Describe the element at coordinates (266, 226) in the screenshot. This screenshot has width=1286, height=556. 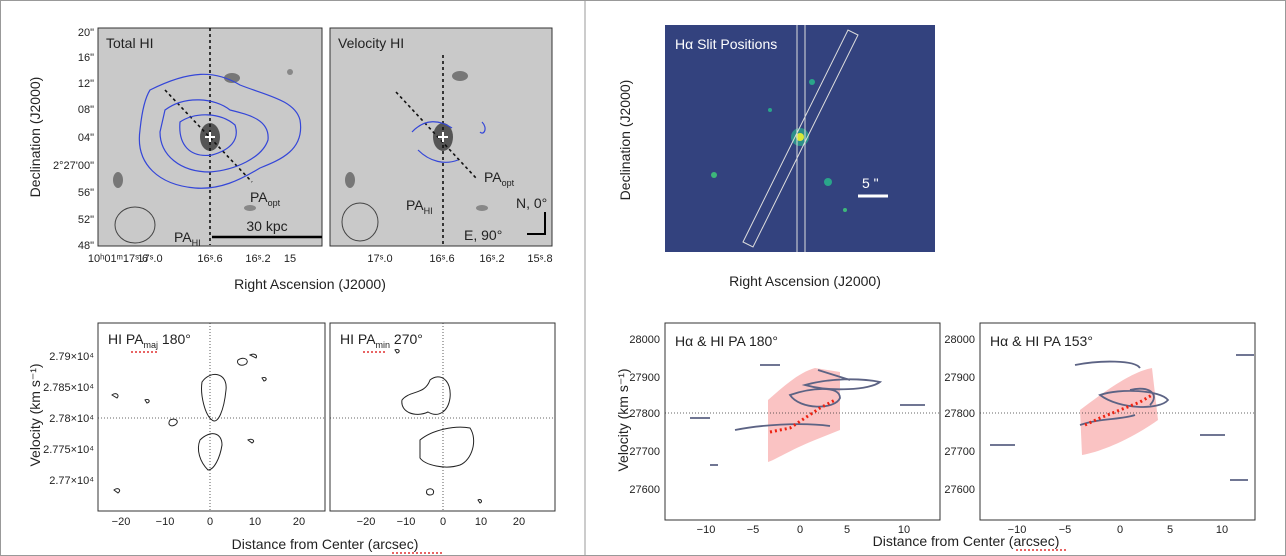
I see `scale-label: 30 kpc` at that location.